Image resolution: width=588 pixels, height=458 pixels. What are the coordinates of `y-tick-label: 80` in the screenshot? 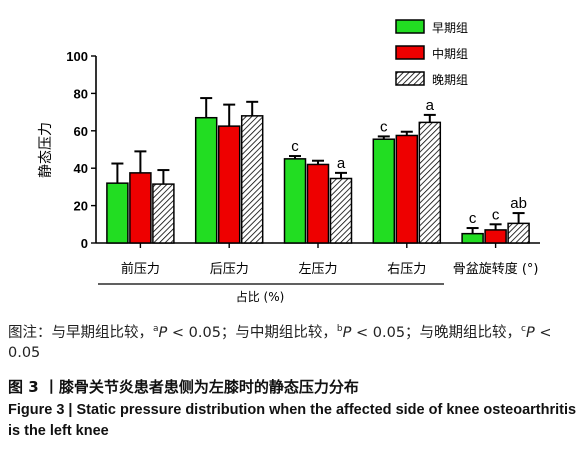 It's located at (81, 93).